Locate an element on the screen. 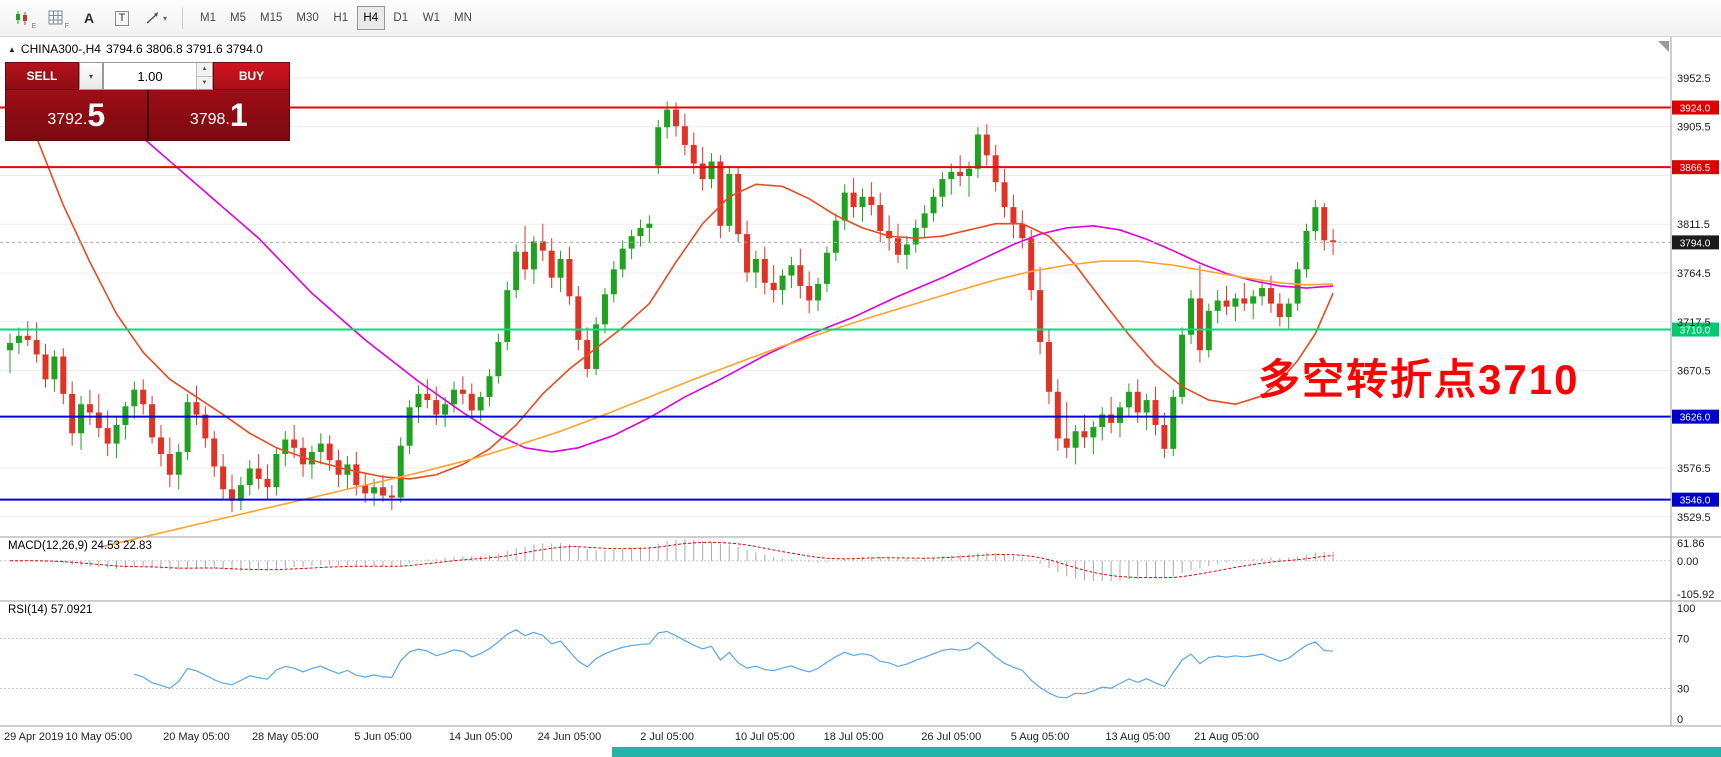  volume-increase-button: ▲ is located at coordinates (204, 70).